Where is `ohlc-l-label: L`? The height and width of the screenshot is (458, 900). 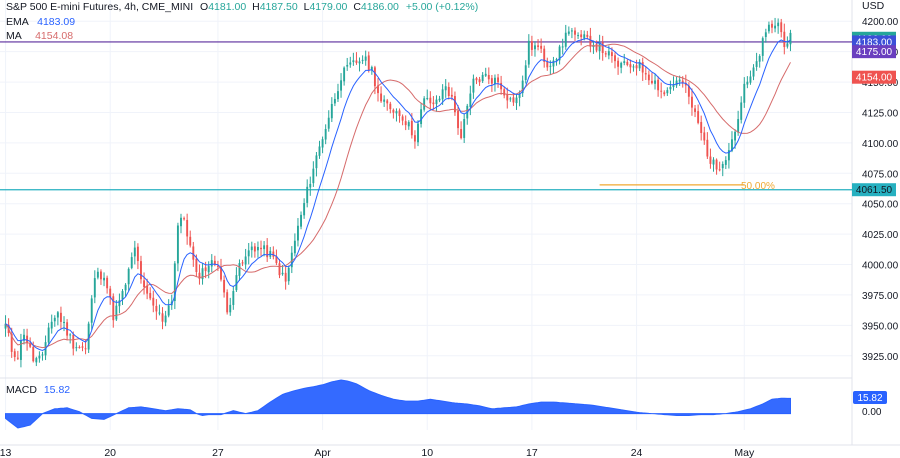 ohlc-l-label: L is located at coordinates (307, 7).